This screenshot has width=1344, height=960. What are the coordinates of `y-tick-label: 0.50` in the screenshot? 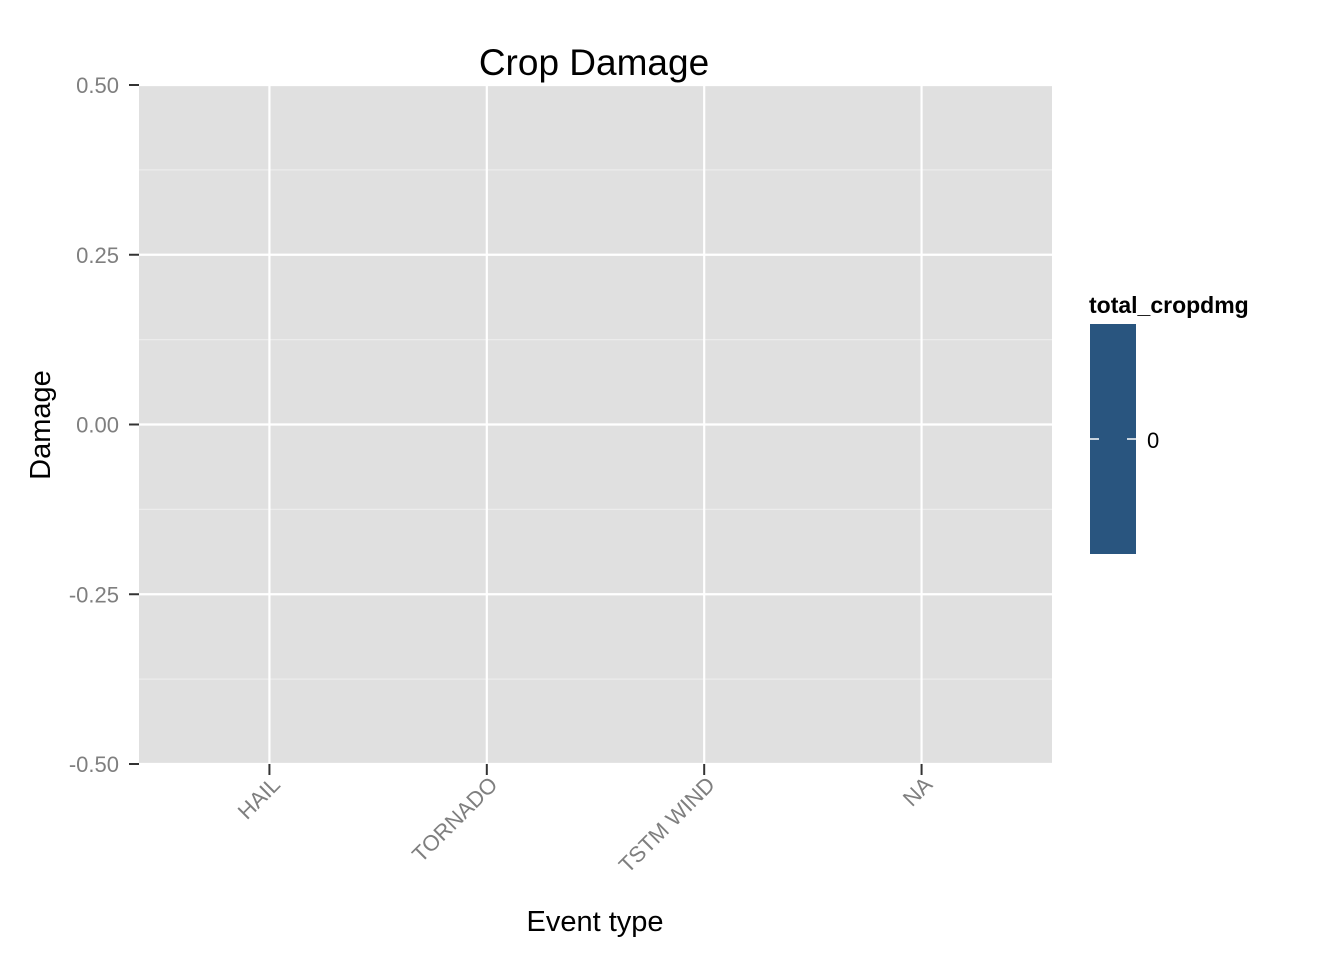 It's located at (97, 85).